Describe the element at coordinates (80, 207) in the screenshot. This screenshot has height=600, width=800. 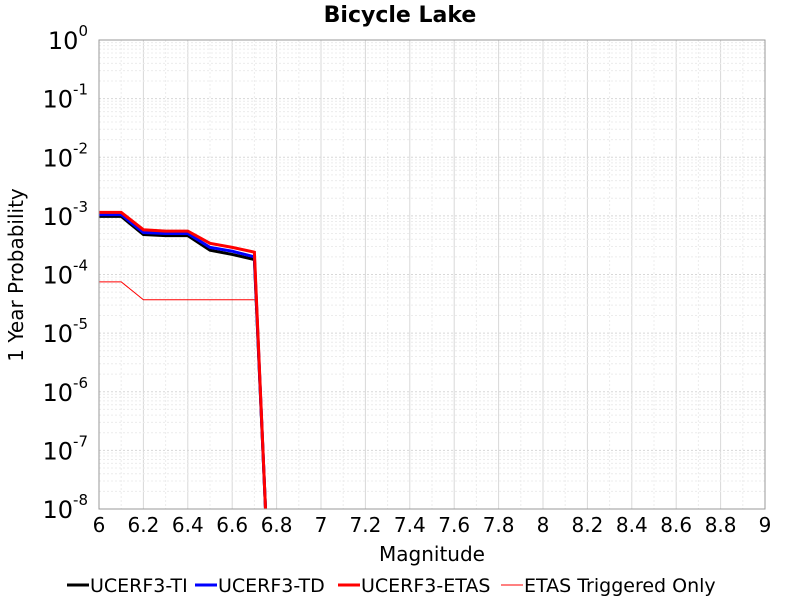
I see `y-tick-exponent: -3` at that location.